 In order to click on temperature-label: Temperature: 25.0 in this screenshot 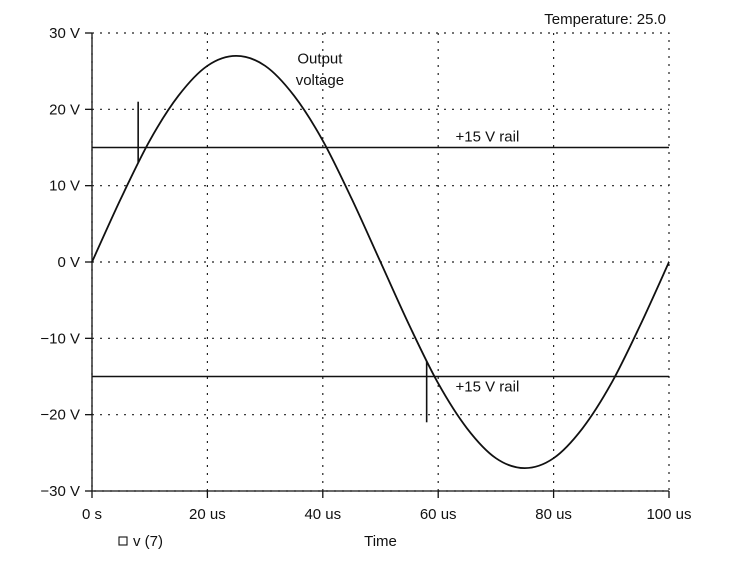, I will do `click(605, 19)`.